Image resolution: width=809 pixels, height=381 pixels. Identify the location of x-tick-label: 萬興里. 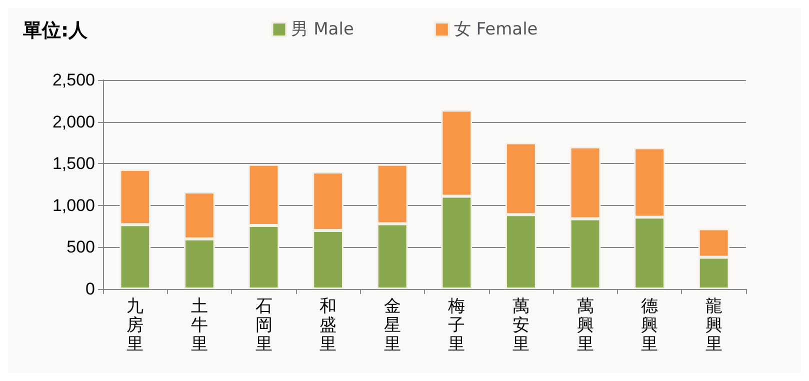
(585, 325).